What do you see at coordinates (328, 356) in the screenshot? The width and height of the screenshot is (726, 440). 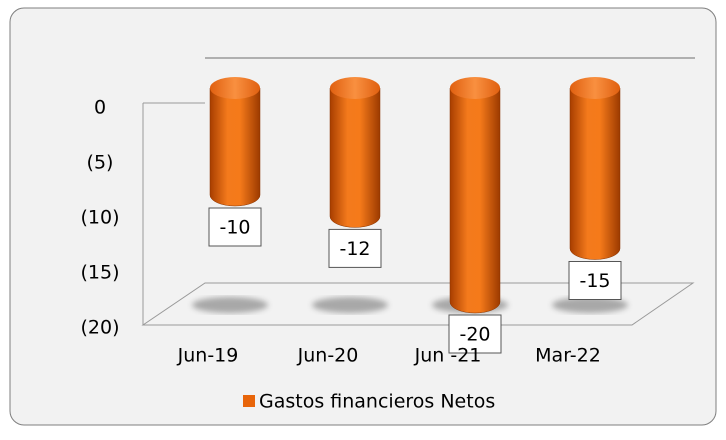 I see `x-tick-label: Jun-20` at bounding box center [328, 356].